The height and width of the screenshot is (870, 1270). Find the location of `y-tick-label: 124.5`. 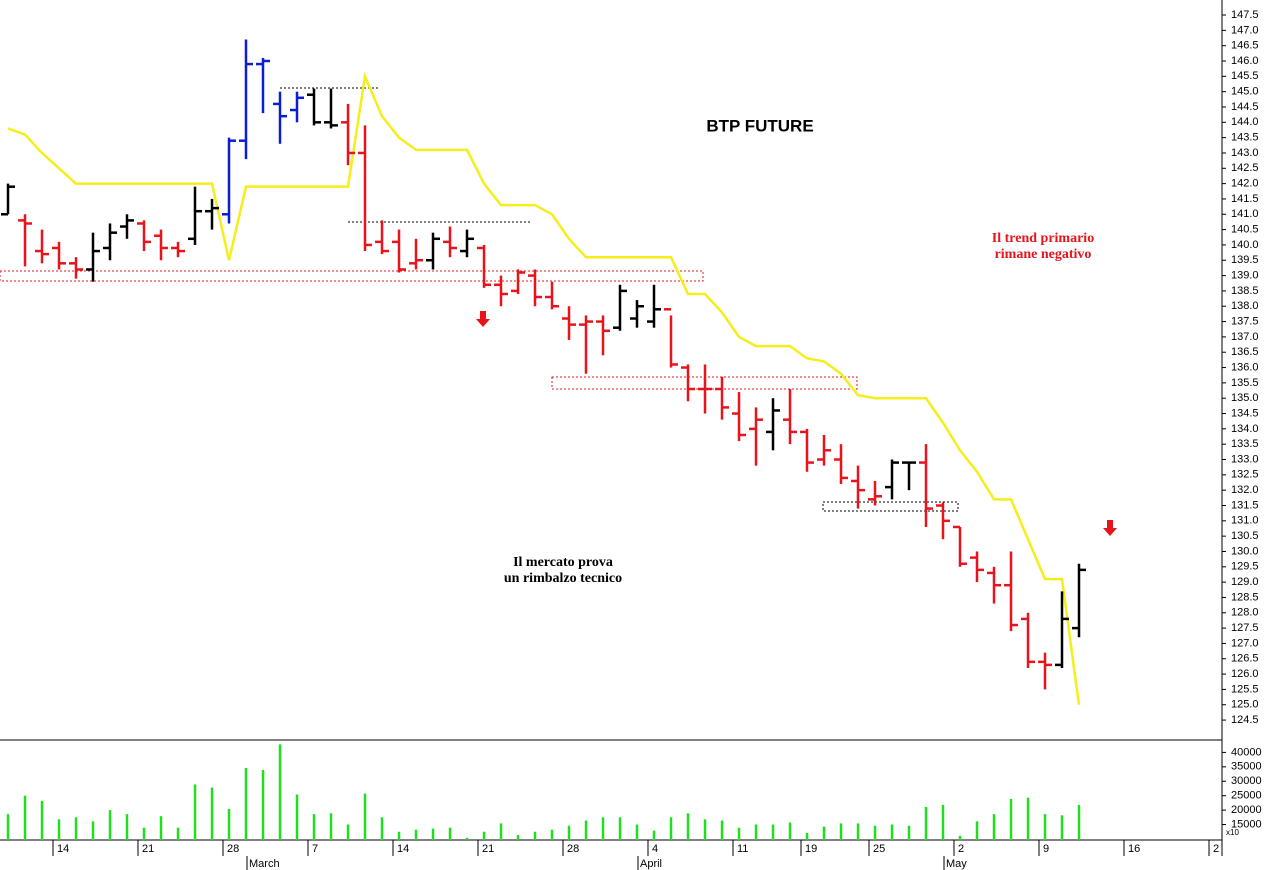

y-tick-label: 124.5 is located at coordinates (1245, 720).